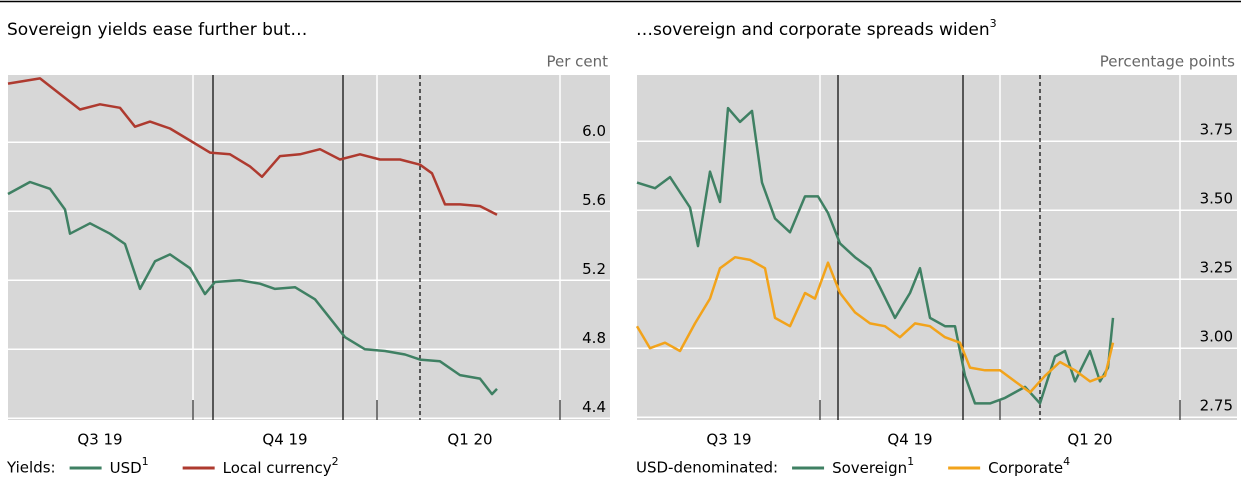 The image size is (1241, 486). I want to click on title-text: …sovereign and corporate spreads widen, so click(813, 30).